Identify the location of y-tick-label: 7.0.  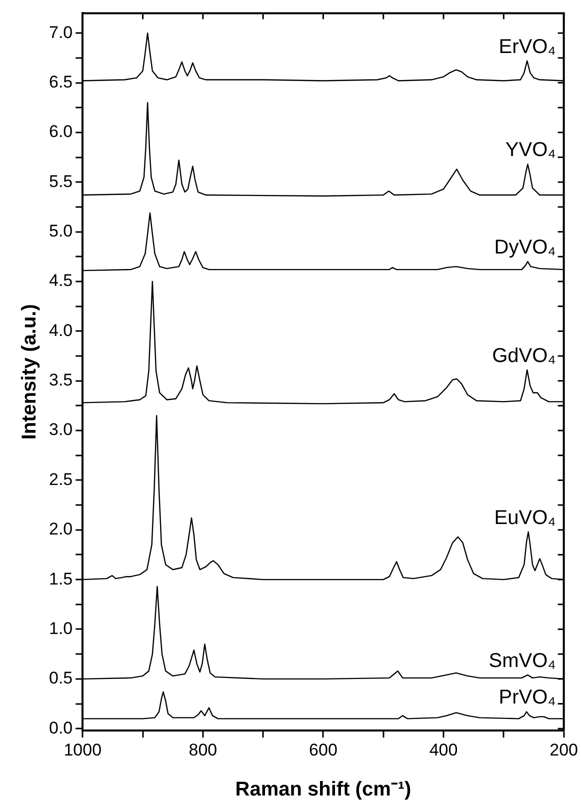
(60, 32).